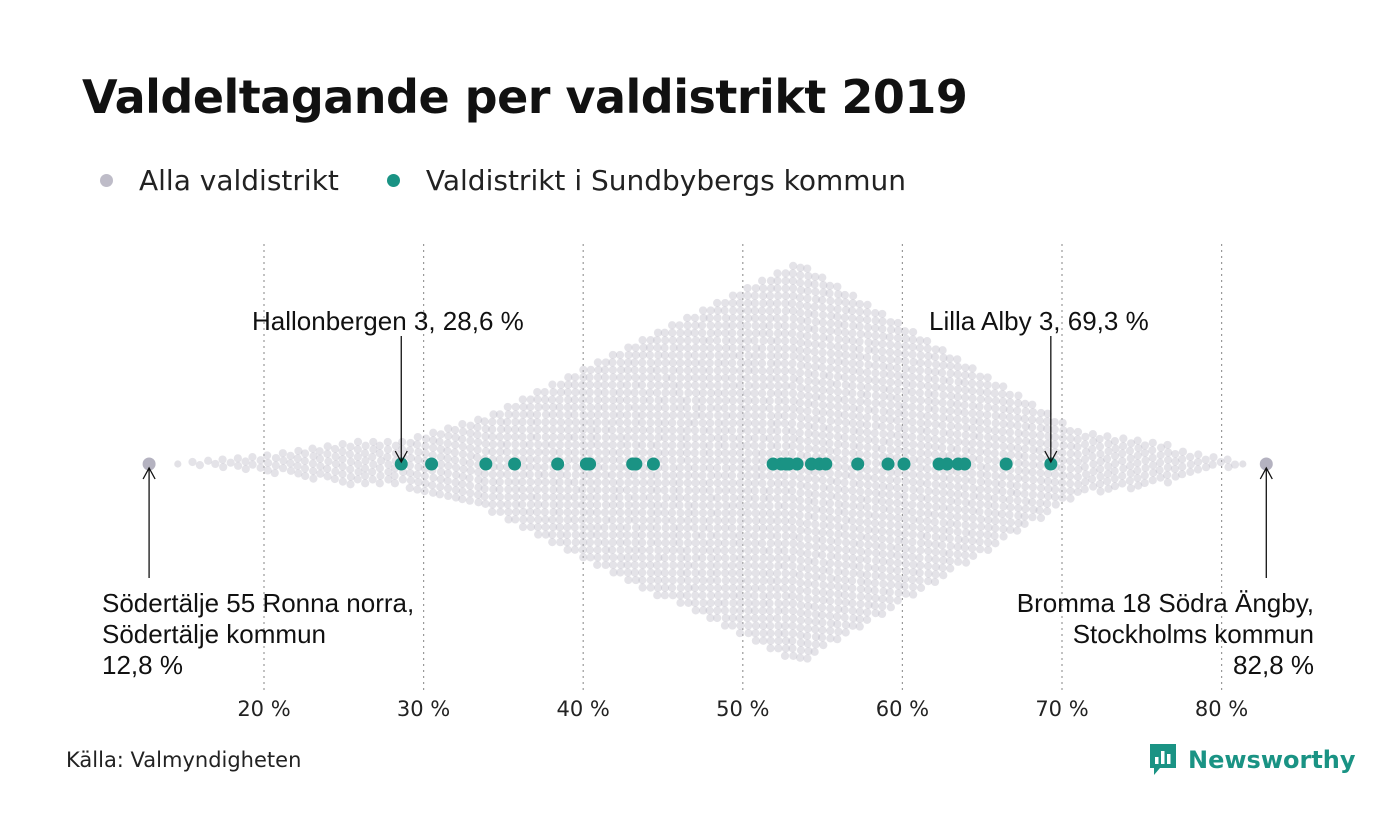 This screenshot has height=840, width=1400. Describe the element at coordinates (214, 634) in the screenshot. I see `annotation-sodertalje-line2: Södertälje kommun` at that location.